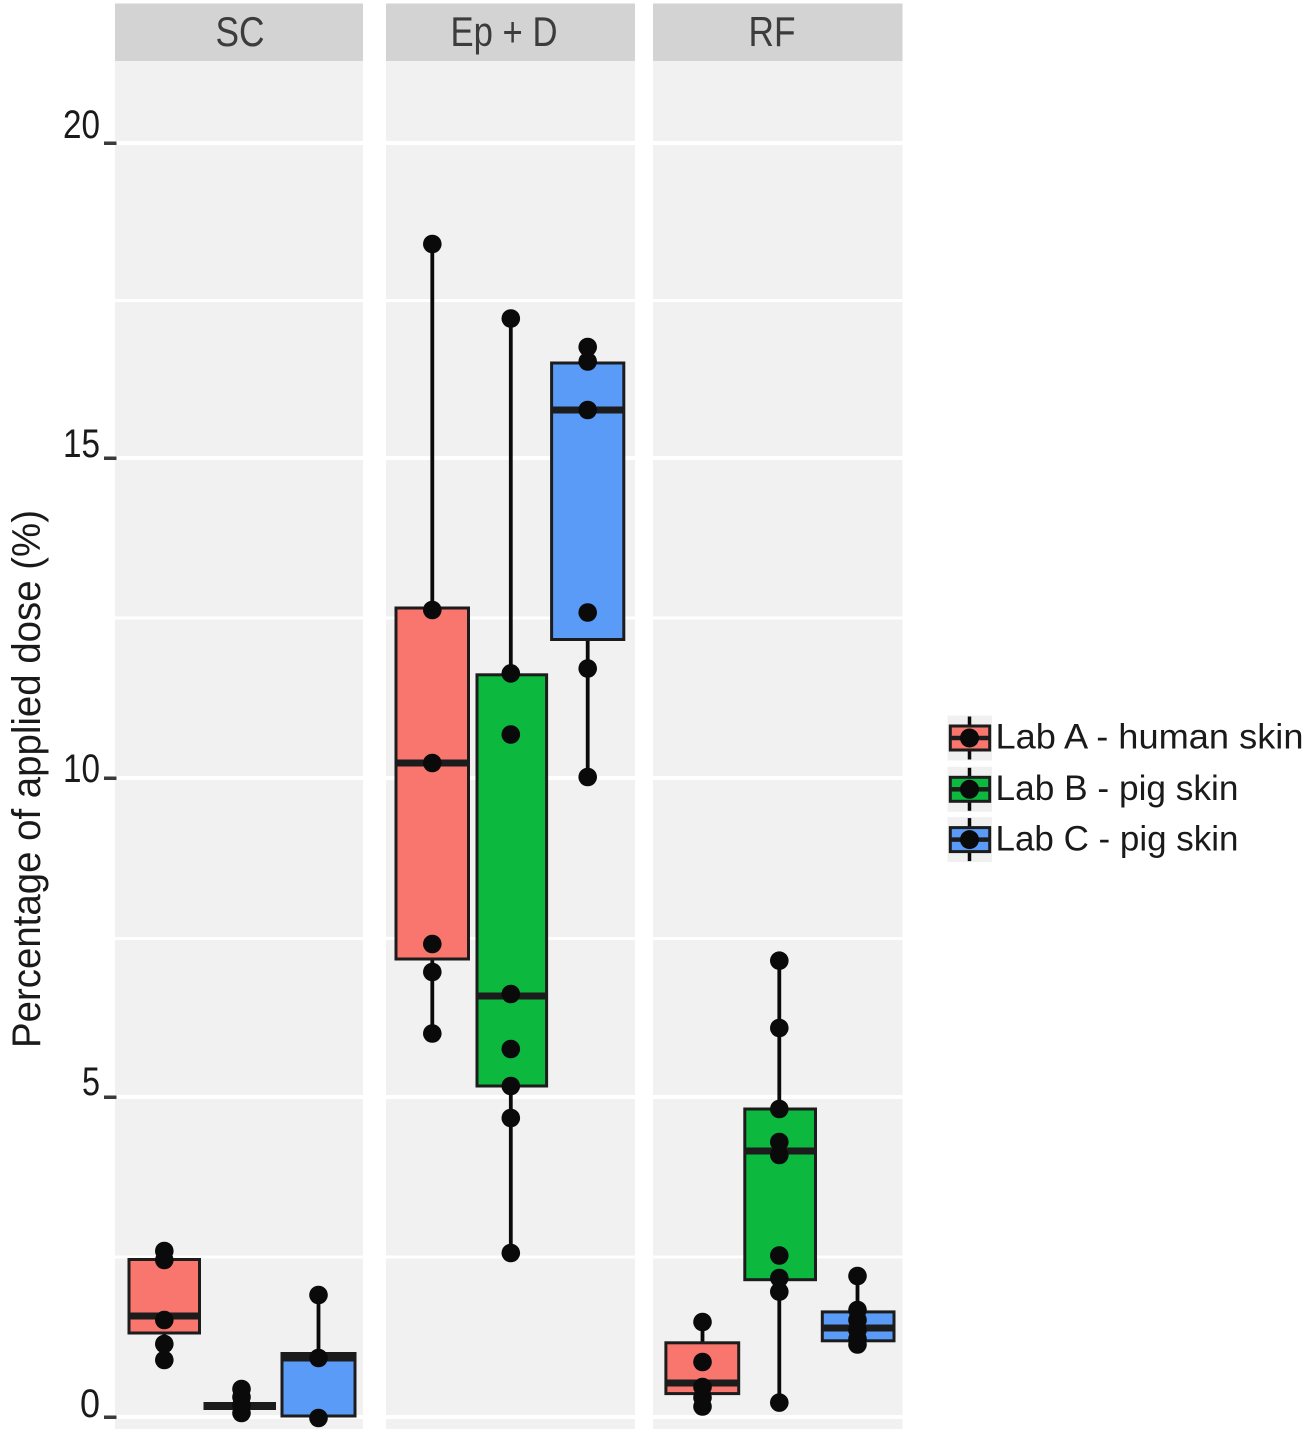  Describe the element at coordinates (1150, 737) in the screenshot. I see `svg-text: Lab A - human skin` at that location.